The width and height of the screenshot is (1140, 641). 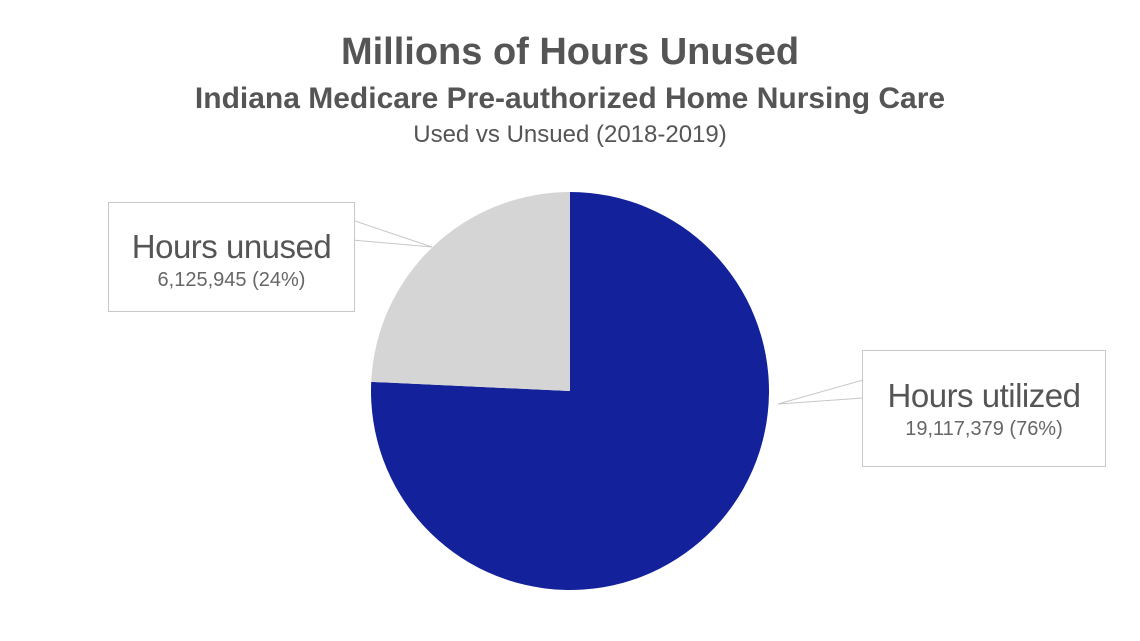 What do you see at coordinates (820, 392) in the screenshot?
I see `callout-pointer-used` at bounding box center [820, 392].